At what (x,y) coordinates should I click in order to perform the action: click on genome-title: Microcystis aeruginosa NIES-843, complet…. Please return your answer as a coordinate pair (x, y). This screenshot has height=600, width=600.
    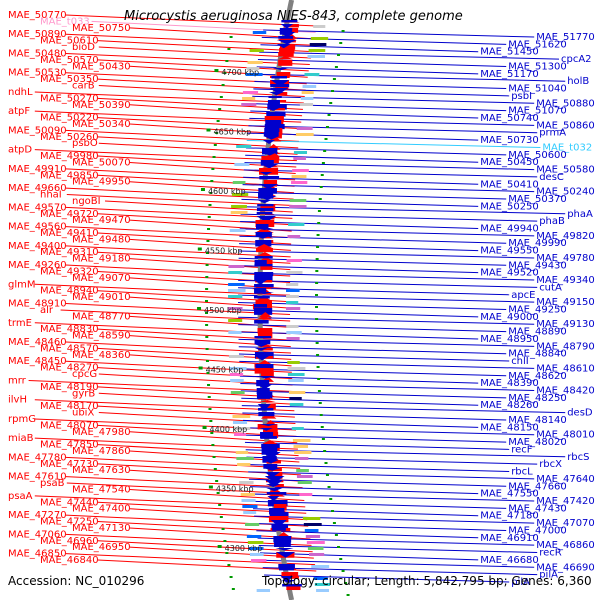
    Looking at the image, I should click on (293, 16).